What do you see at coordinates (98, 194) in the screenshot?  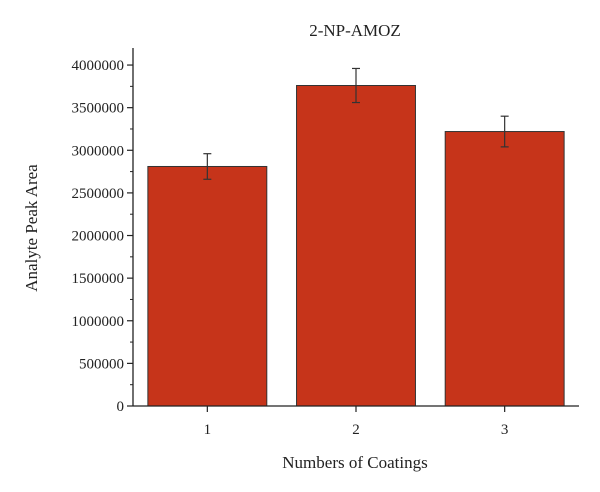 I see `y-tick-label: 2500000` at bounding box center [98, 194].